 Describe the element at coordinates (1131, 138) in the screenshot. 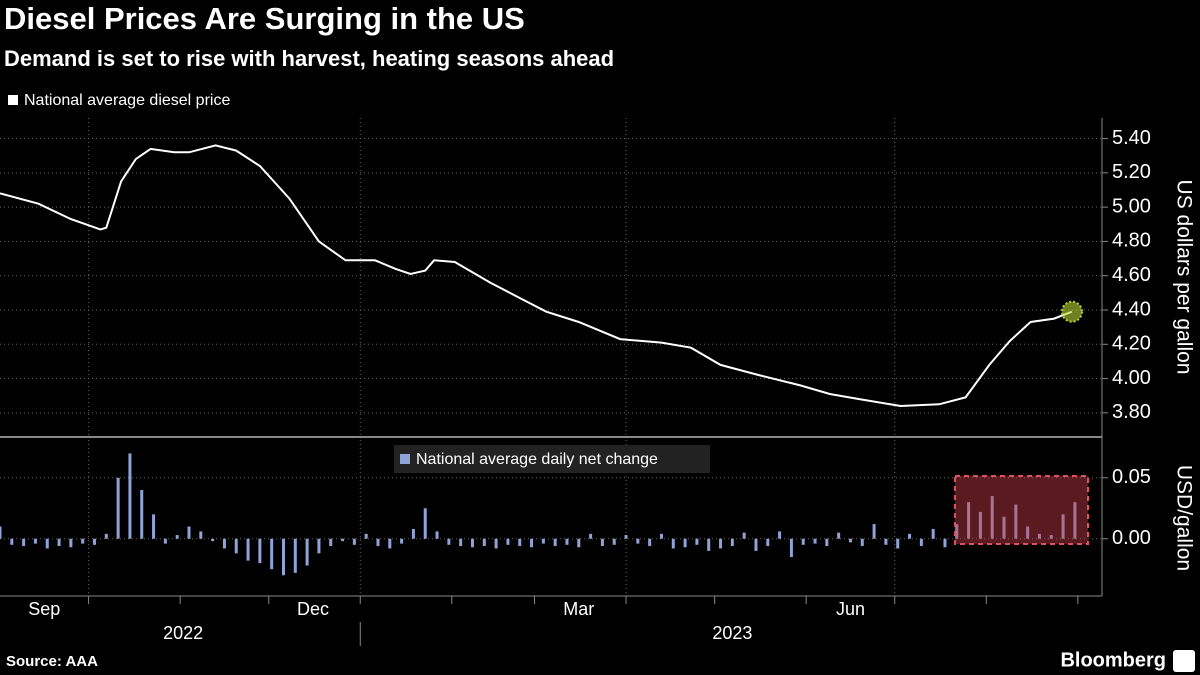

I see `y-tick-label: 5.40` at that location.